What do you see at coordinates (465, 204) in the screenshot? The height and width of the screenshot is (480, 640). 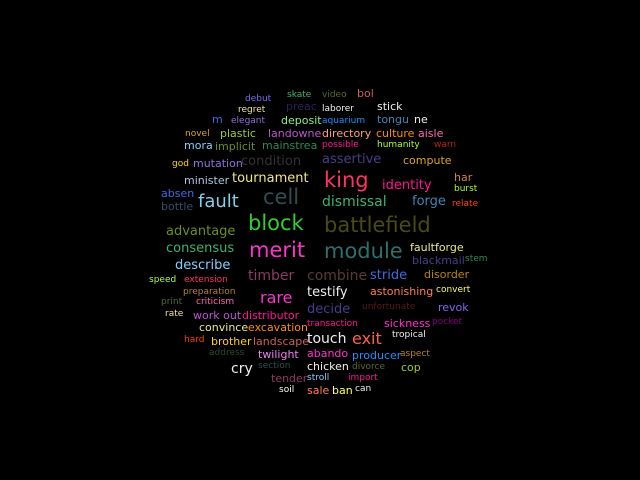 I see `word: relate` at bounding box center [465, 204].